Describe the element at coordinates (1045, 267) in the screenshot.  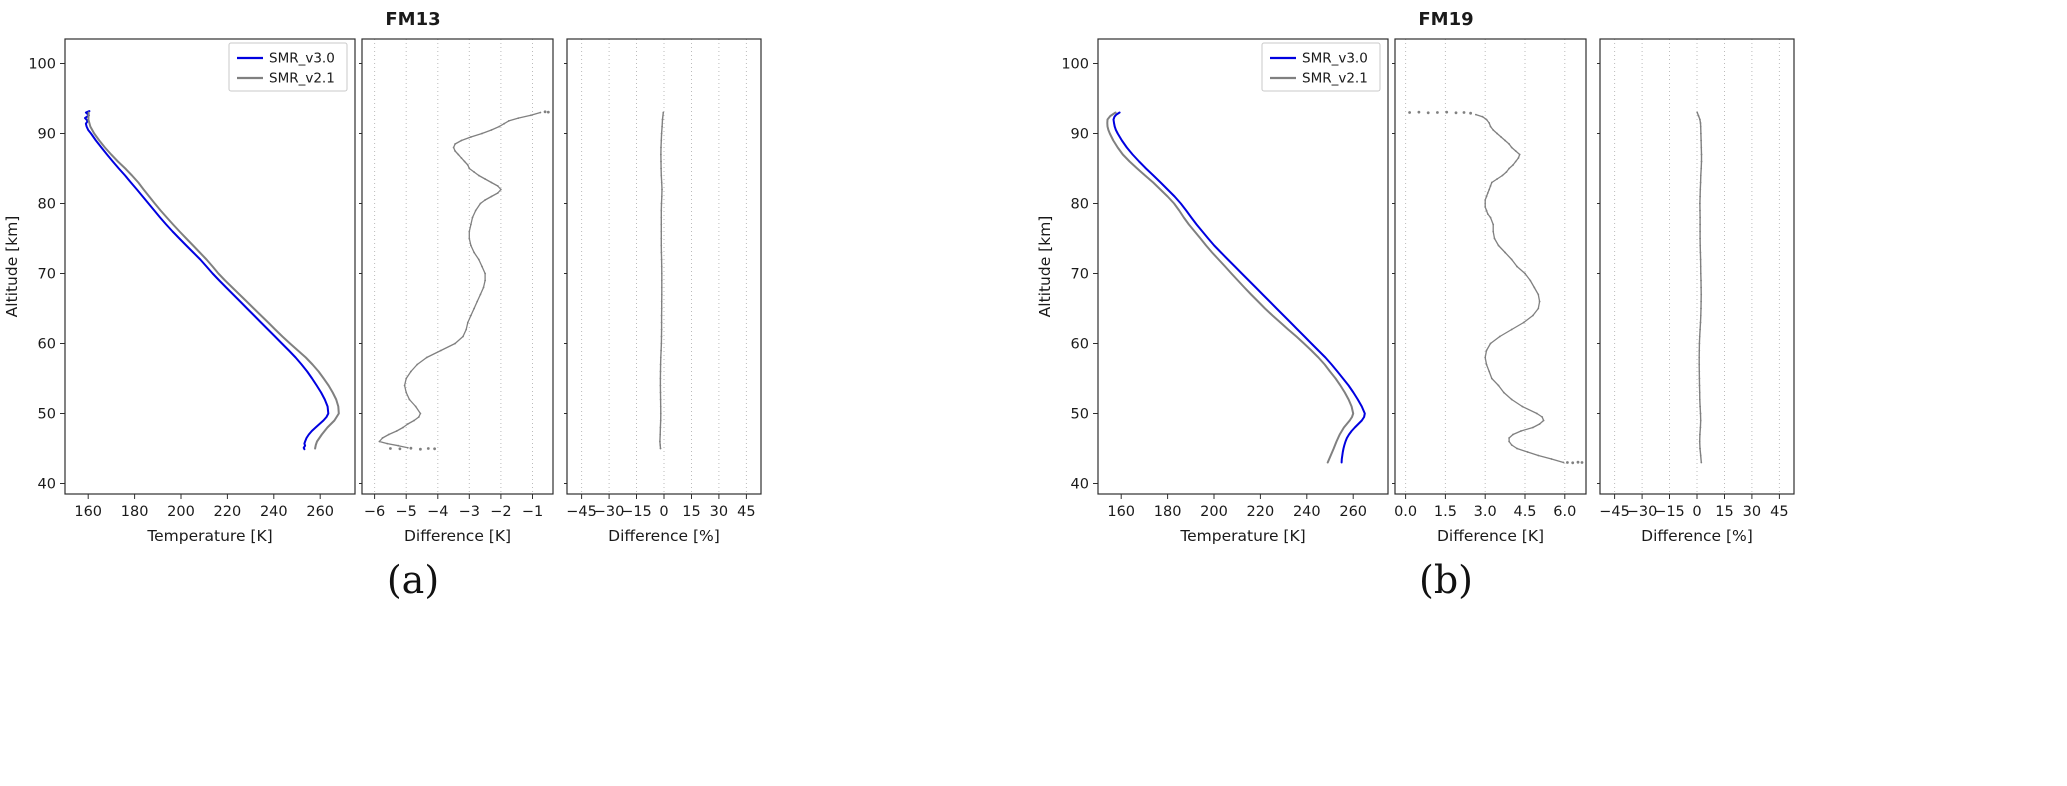
I see `y-axis-label: Altitude [km]` at that location.